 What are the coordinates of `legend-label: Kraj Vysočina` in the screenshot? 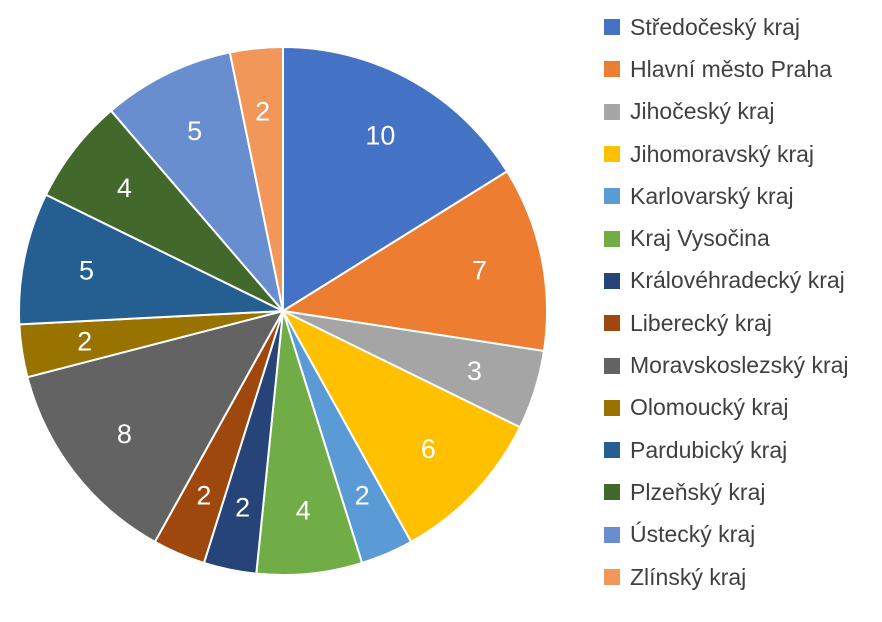 It's located at (700, 238).